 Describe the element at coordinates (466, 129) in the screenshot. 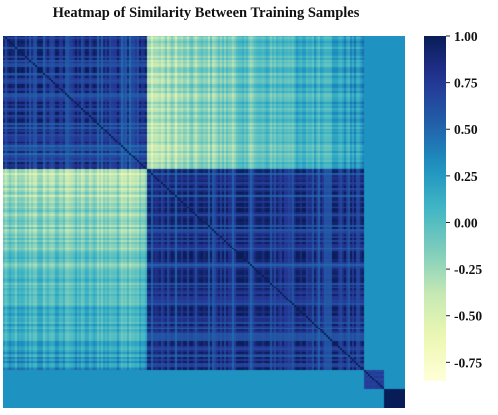

I see `colorbar-tick-label: 0.50` at that location.